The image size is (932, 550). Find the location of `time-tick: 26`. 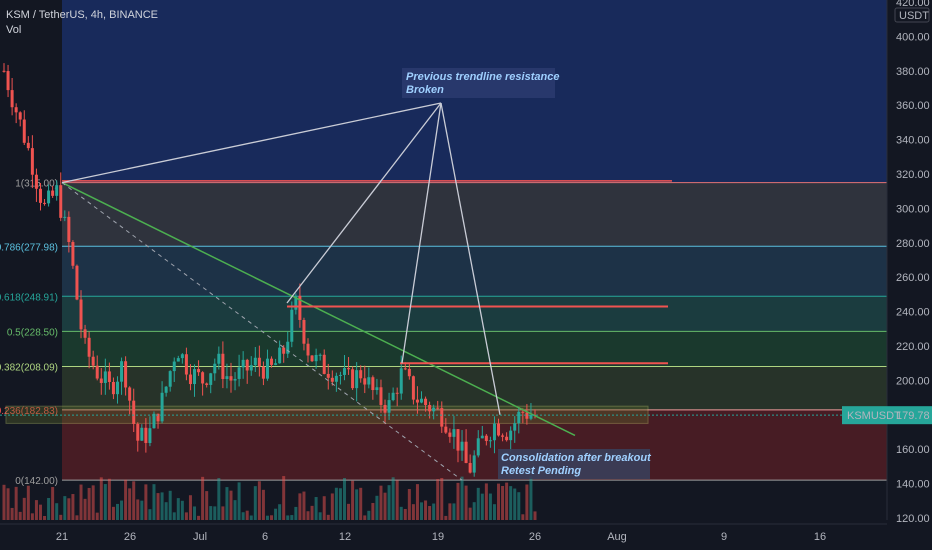

time-tick: 26 is located at coordinates (535, 537).